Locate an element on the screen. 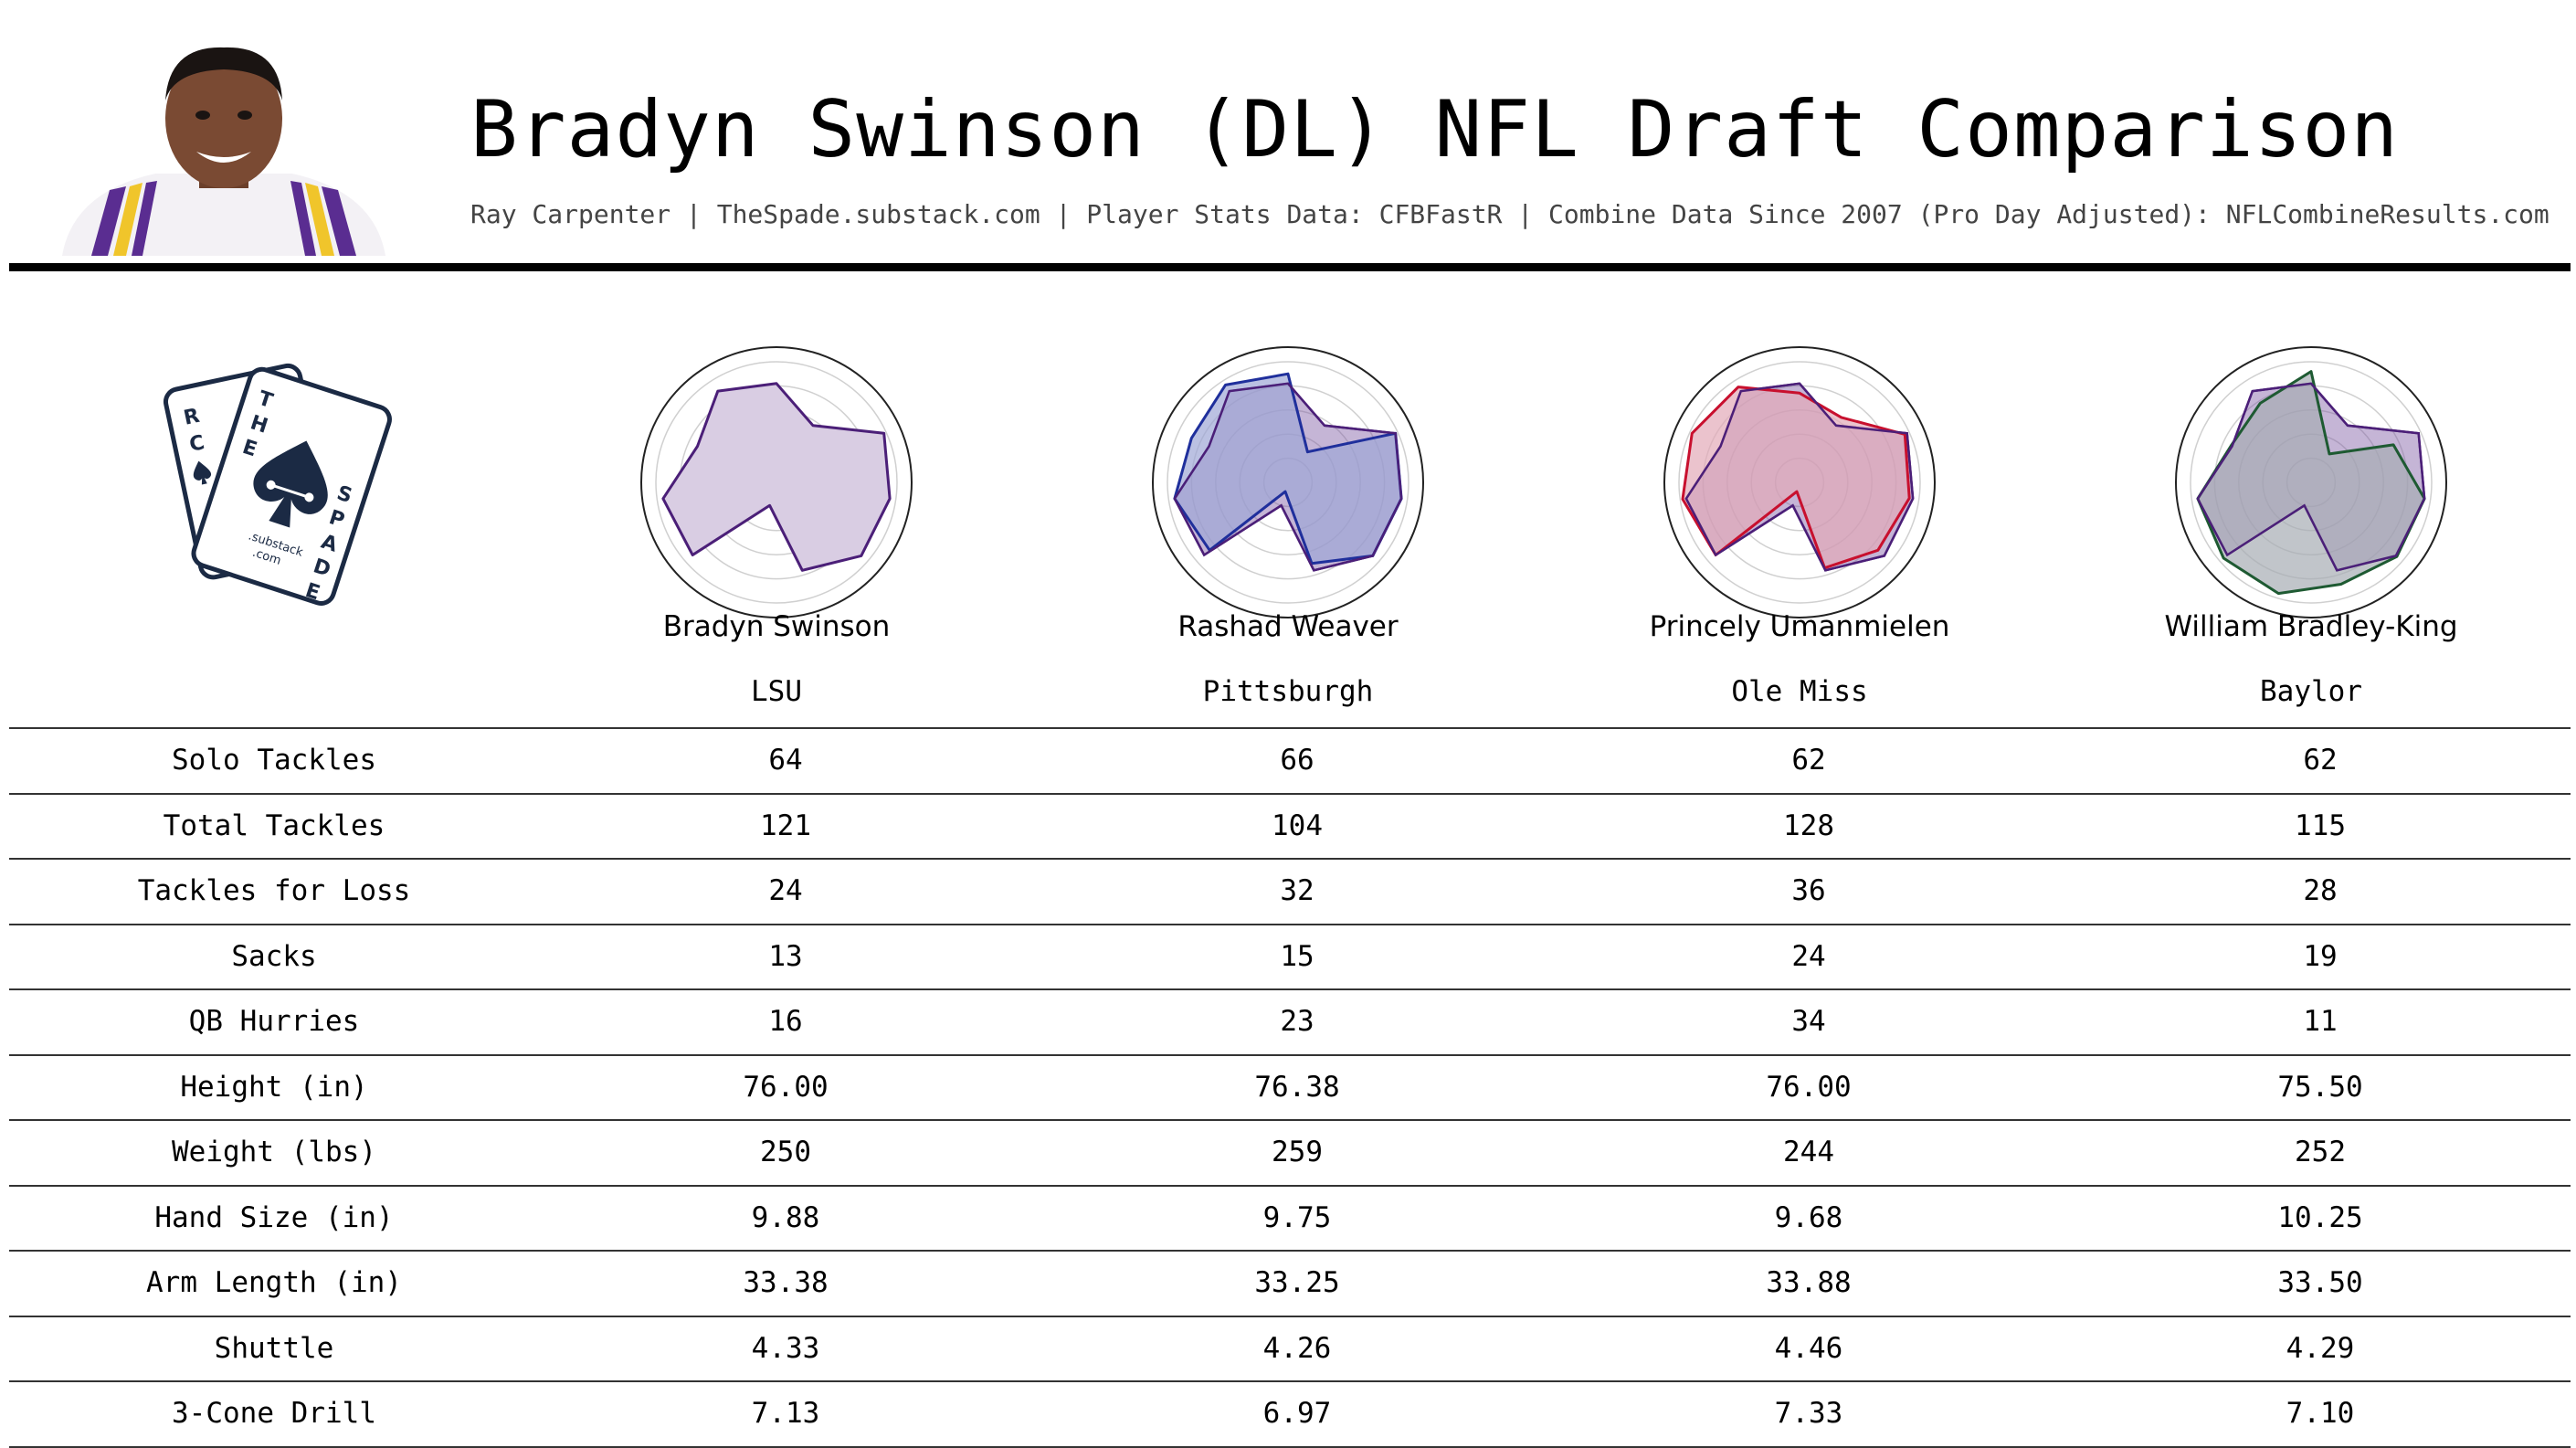 This screenshot has width=2576, height=1448. logo-letter-r: R is located at coordinates (192, 417).